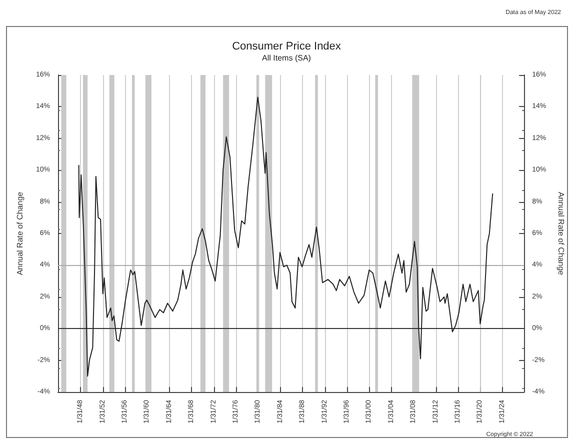 This screenshot has height=444, width=573. What do you see at coordinates (287, 58) in the screenshot?
I see `chart-subtitle: All Items (SA)` at bounding box center [287, 58].